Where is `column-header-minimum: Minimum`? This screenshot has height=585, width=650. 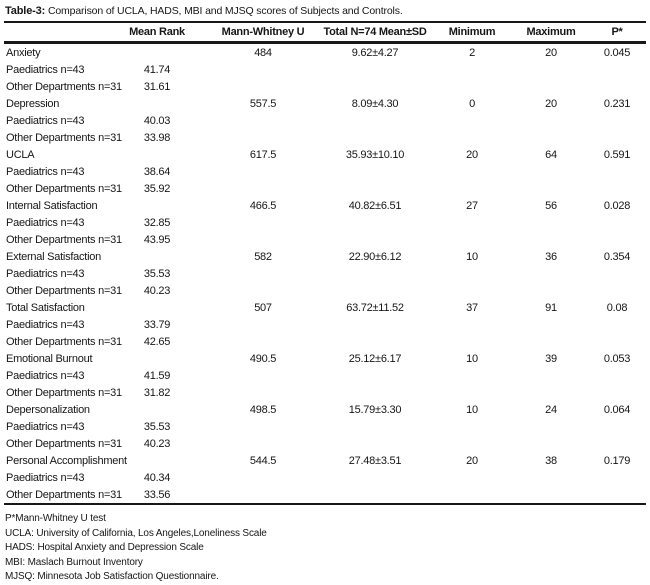
column-header-minimum: Minimum is located at coordinates (472, 33).